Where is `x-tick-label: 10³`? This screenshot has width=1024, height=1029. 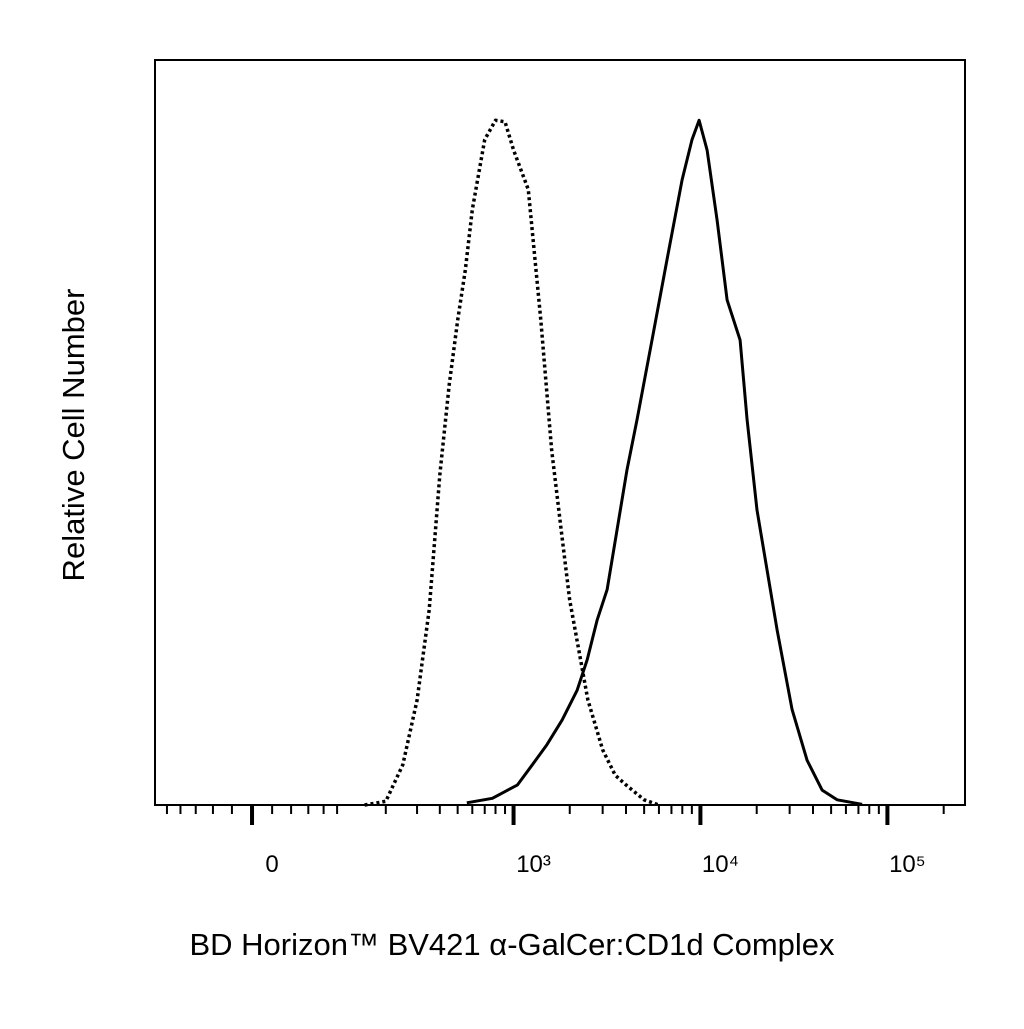
x-tick-label: 10³ is located at coordinates (533, 864).